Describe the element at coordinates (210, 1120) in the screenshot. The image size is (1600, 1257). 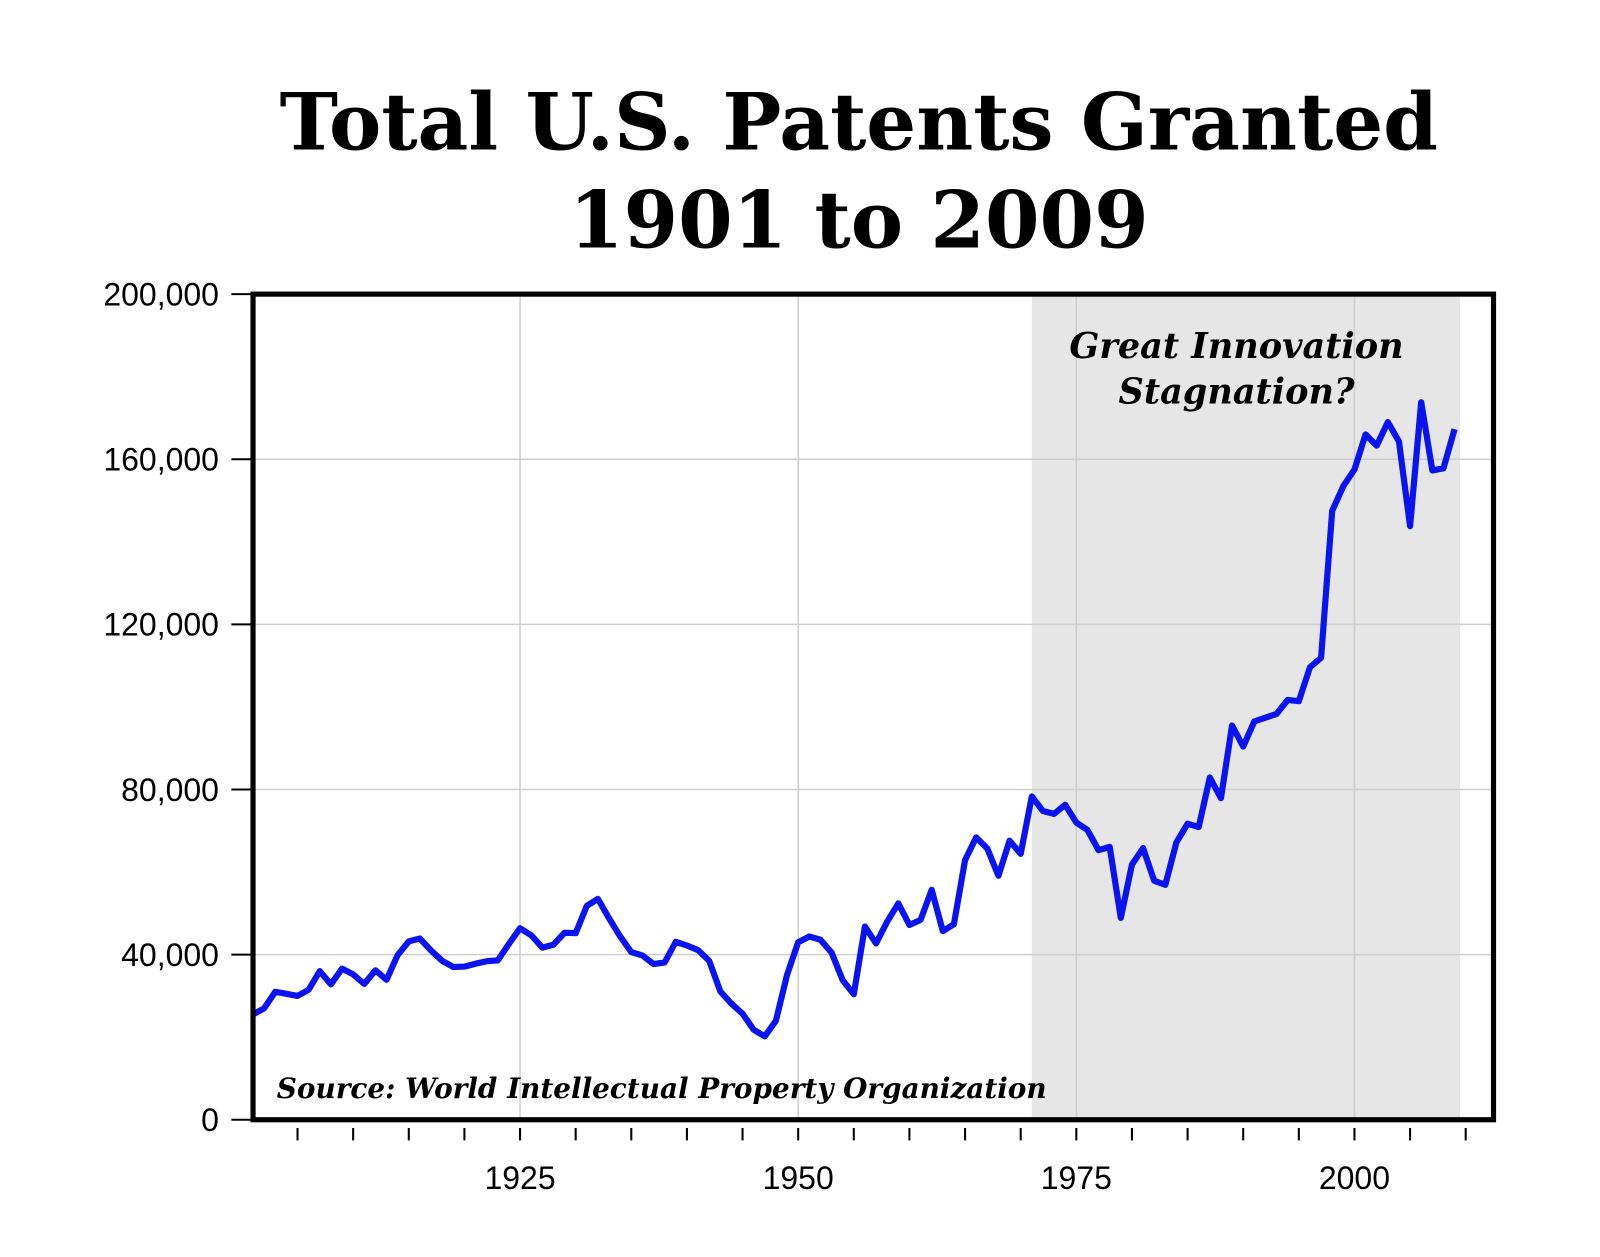
I see `y-tick-label: 0` at that location.